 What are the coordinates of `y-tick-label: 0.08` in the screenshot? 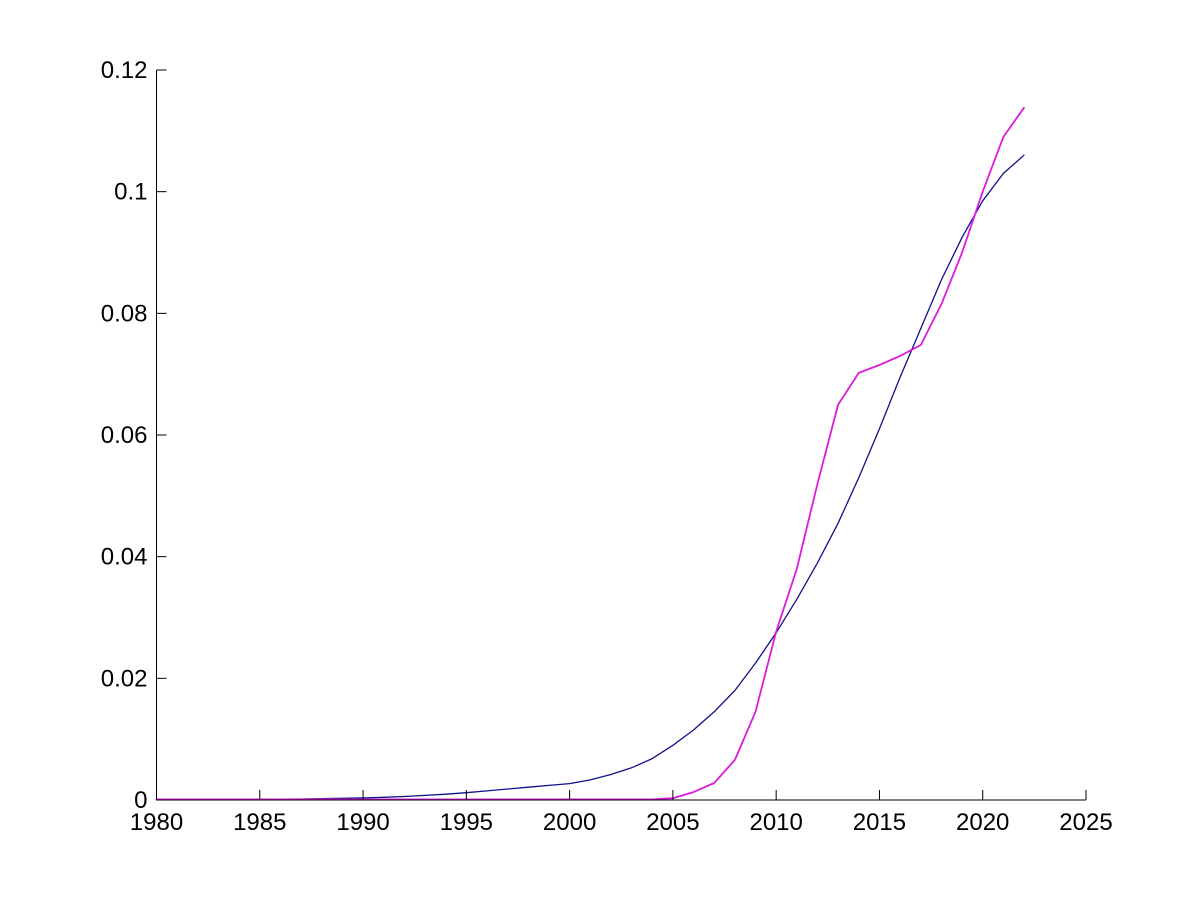 It's located at (124, 313).